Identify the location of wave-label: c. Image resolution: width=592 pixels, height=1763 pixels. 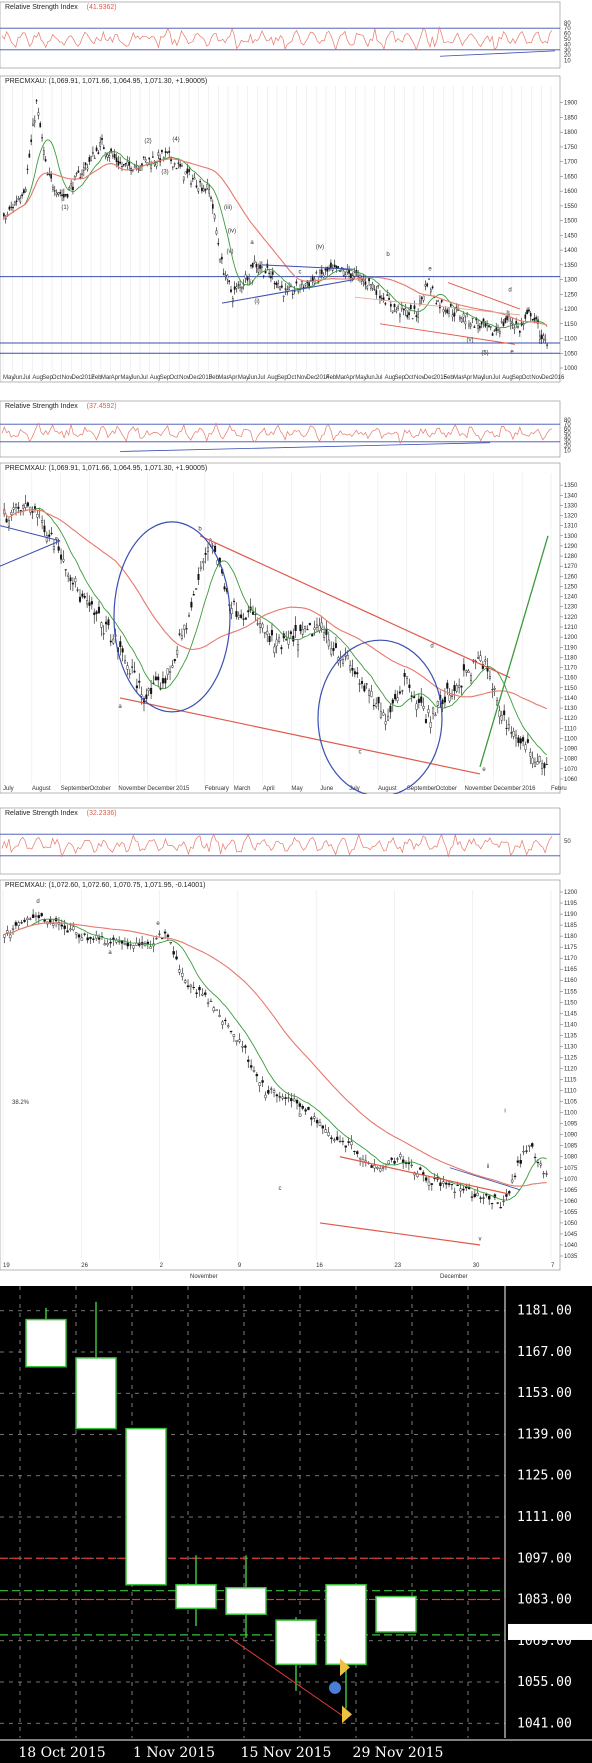
(300, 273).